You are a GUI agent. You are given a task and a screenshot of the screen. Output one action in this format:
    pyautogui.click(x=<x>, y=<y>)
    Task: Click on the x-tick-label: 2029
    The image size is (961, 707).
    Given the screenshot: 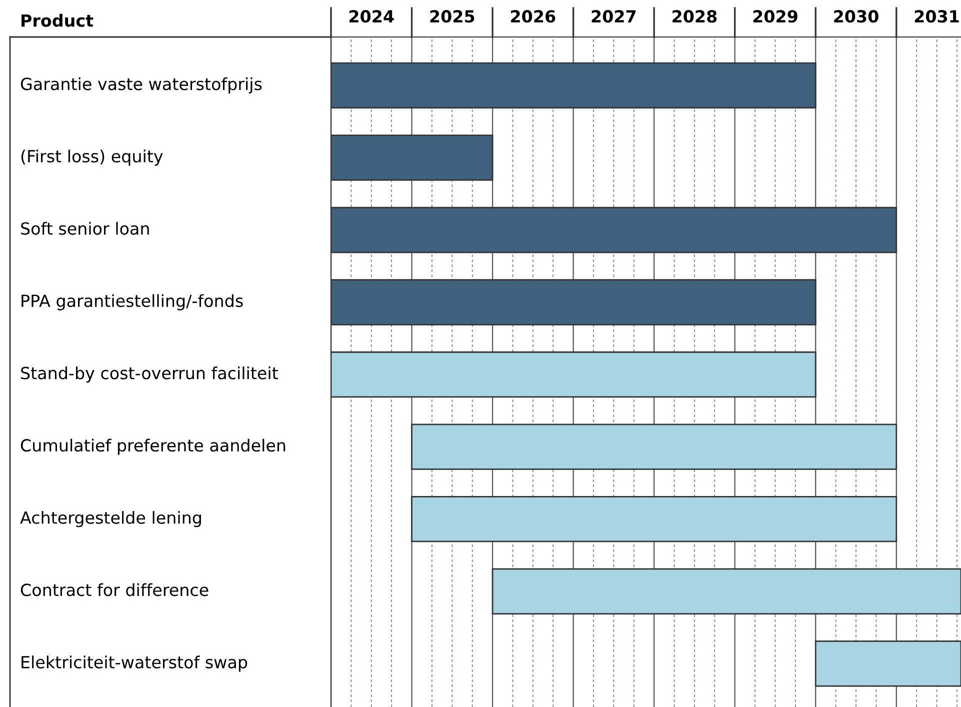 What is the action you would take?
    pyautogui.click(x=775, y=16)
    